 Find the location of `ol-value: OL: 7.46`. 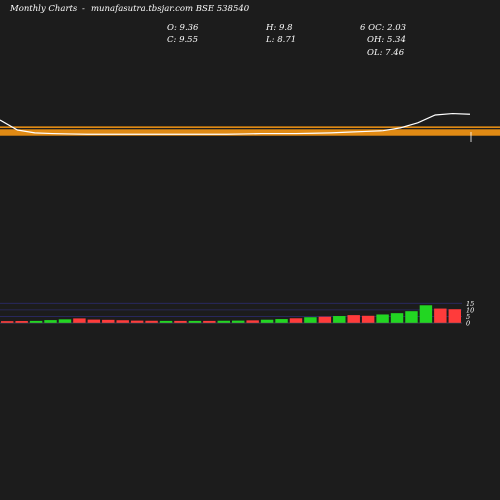

ol-value: OL: 7.46 is located at coordinates (386, 53).